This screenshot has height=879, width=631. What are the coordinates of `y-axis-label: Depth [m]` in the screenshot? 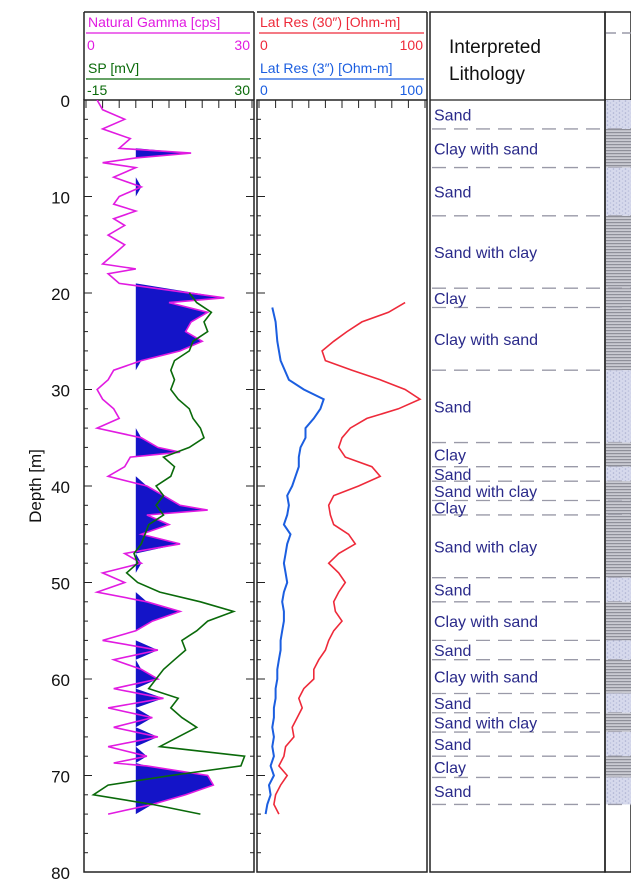 It's located at (35, 486).